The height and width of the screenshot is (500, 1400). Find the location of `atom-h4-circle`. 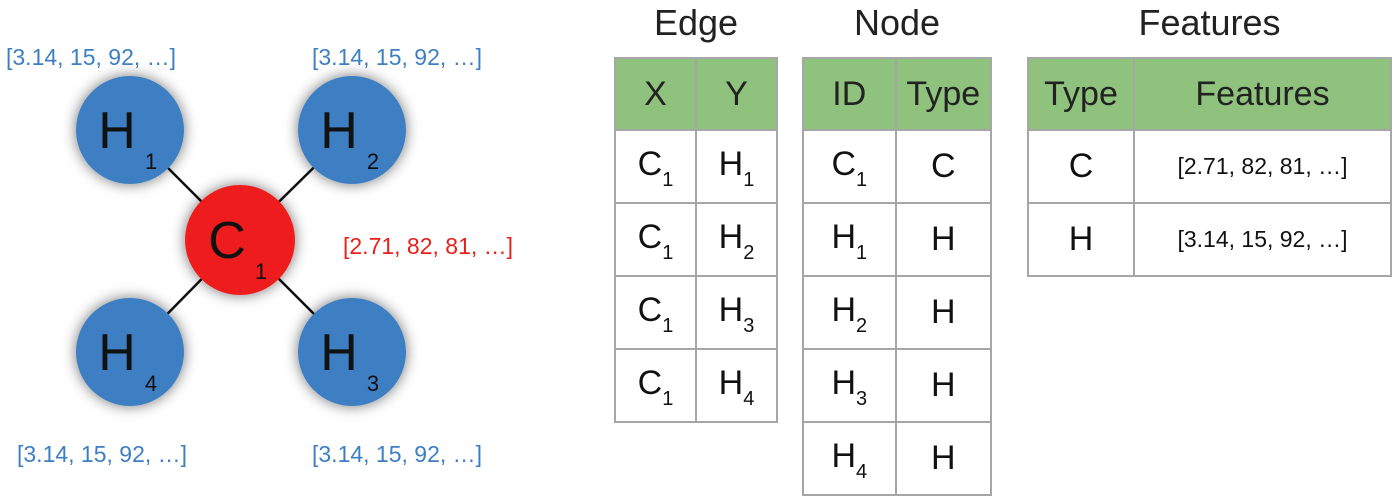

atom-h4-circle is located at coordinates (130, 352).